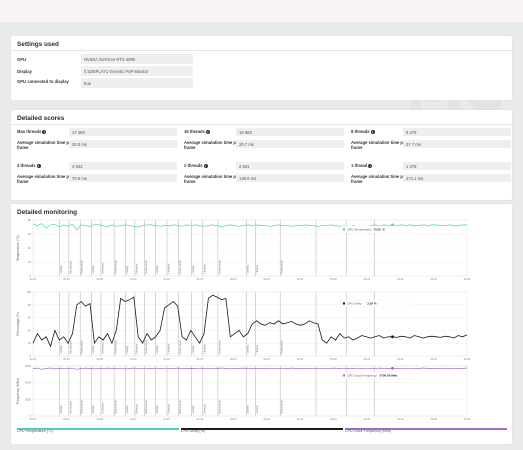  What do you see at coordinates (30, 330) in the screenshot?
I see `y-tick-label: 40` at bounding box center [30, 330].